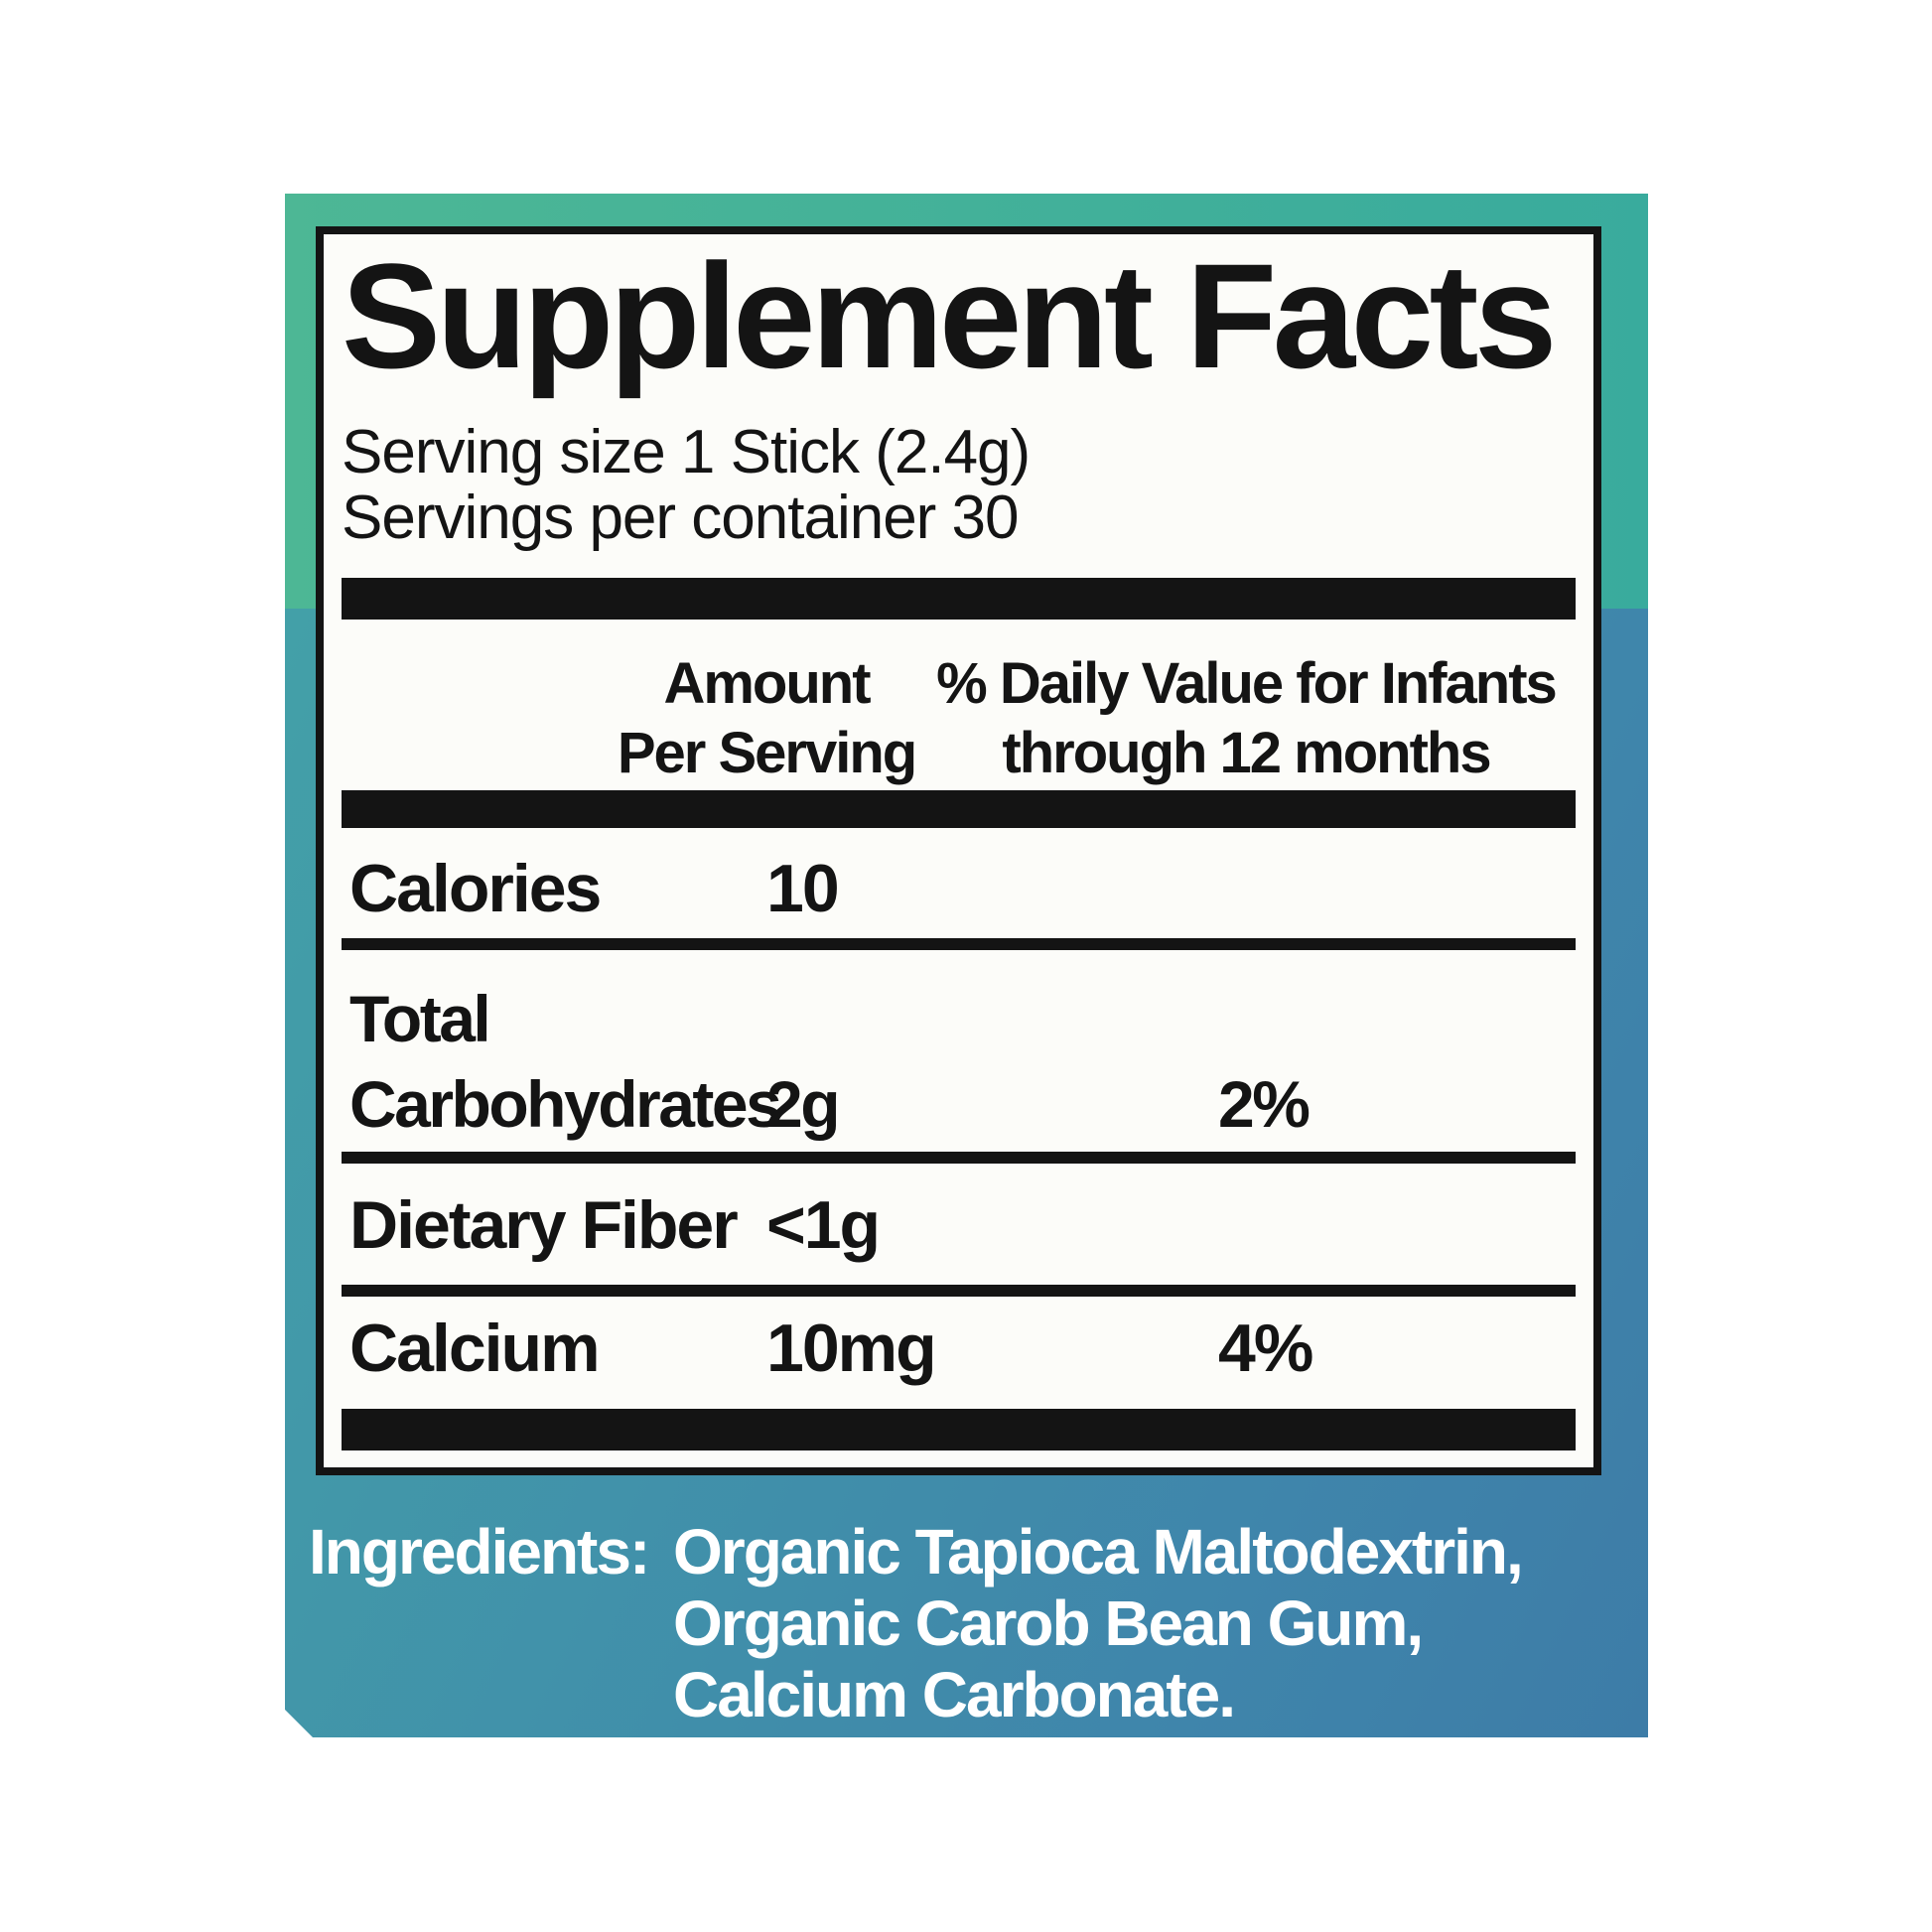 The image size is (1932, 1932). I want to click on divider-bar-header, so click(959, 809).